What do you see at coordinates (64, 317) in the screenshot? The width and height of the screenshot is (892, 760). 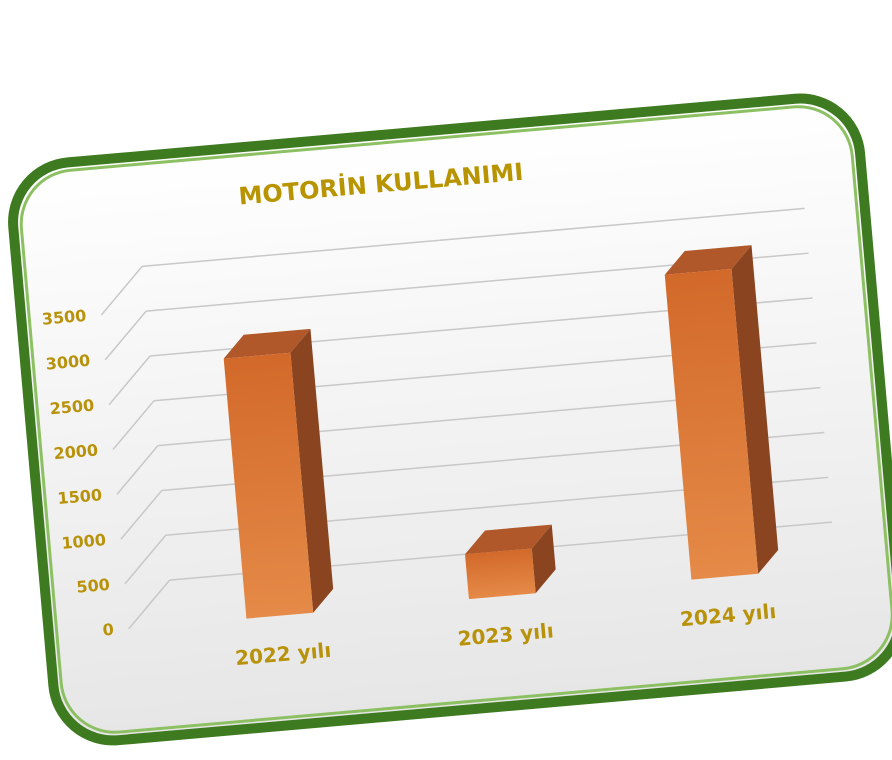 I see `y-tick-label: 3500` at bounding box center [64, 317].